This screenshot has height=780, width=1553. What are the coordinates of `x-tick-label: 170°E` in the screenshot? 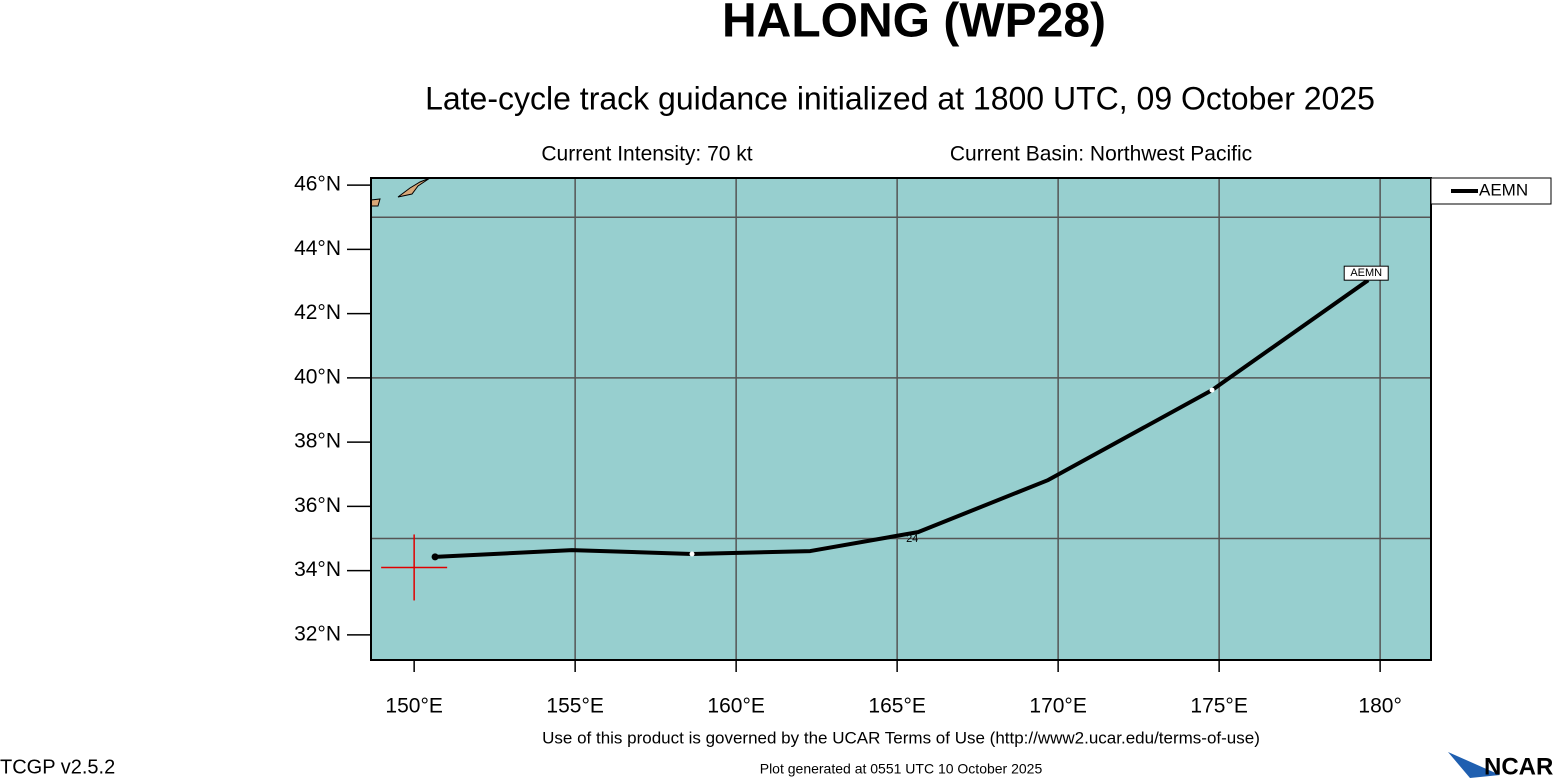 It's located at (1057, 706).